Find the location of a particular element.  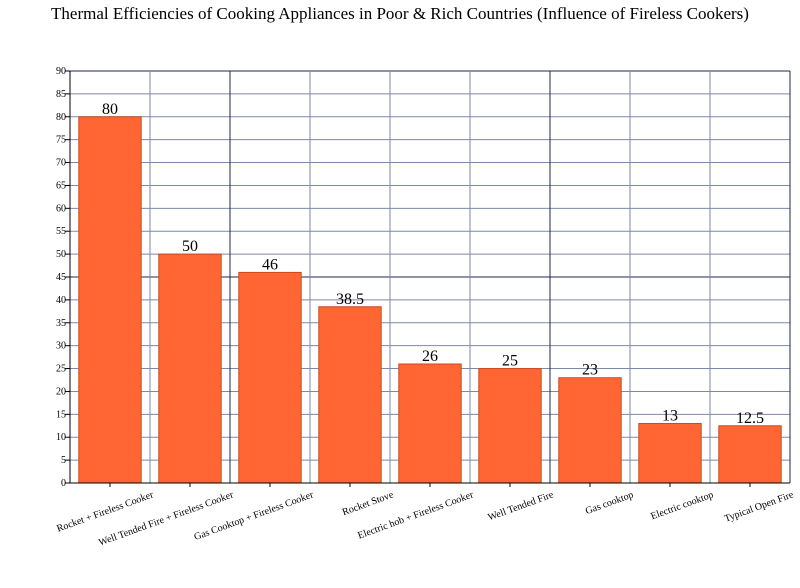

data-label: 38.5 is located at coordinates (350, 299).